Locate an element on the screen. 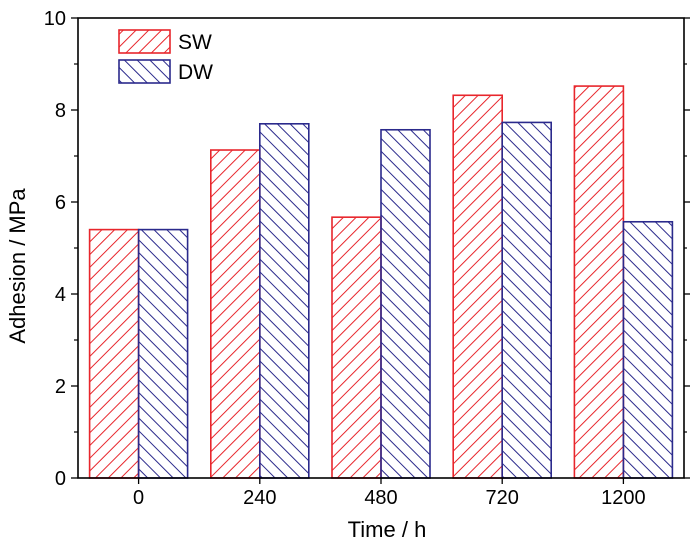  y-tick-label: 6 is located at coordinates (60, 203).